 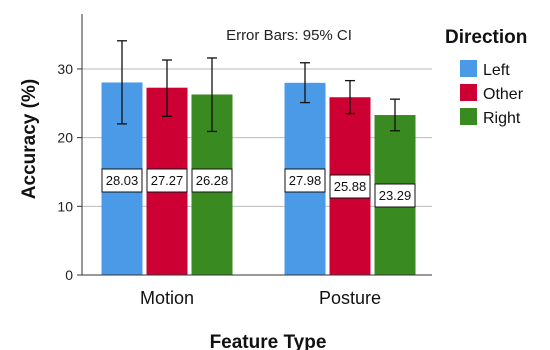 I want to click on data-label: 27.27, so click(x=167, y=180).